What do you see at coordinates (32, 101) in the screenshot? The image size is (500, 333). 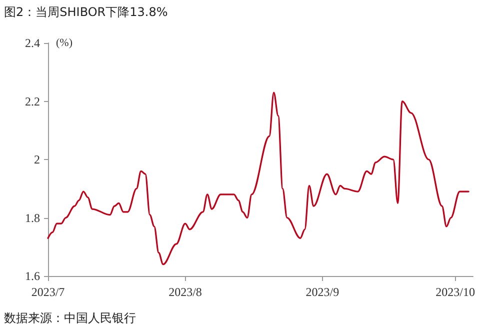 I see `y-tick-label: 2.2` at bounding box center [32, 101].